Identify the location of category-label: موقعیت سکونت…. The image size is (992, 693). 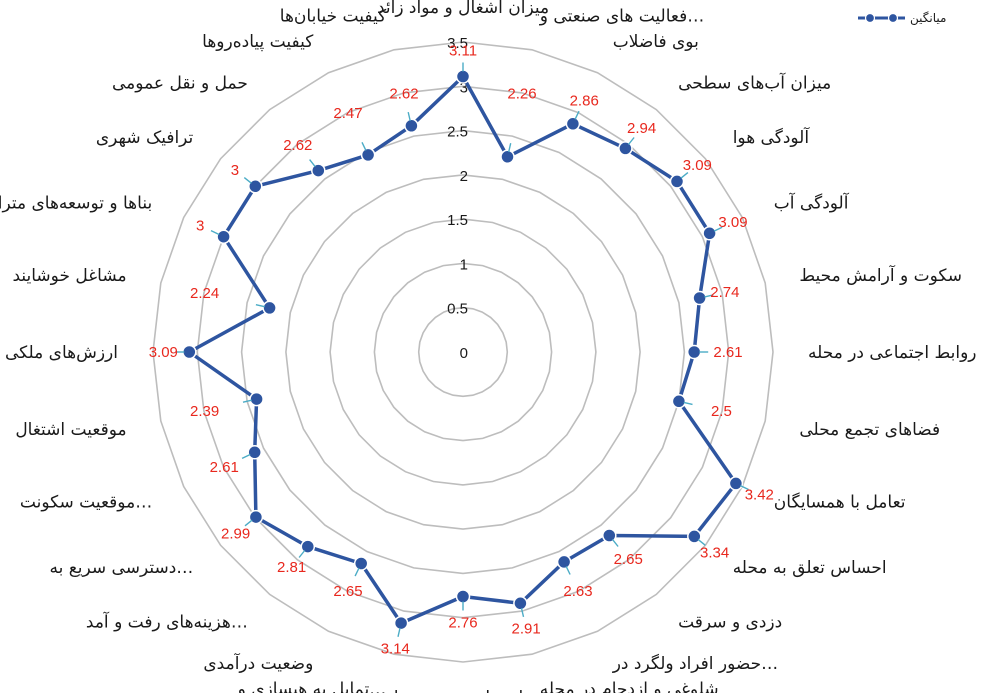
(86, 503).